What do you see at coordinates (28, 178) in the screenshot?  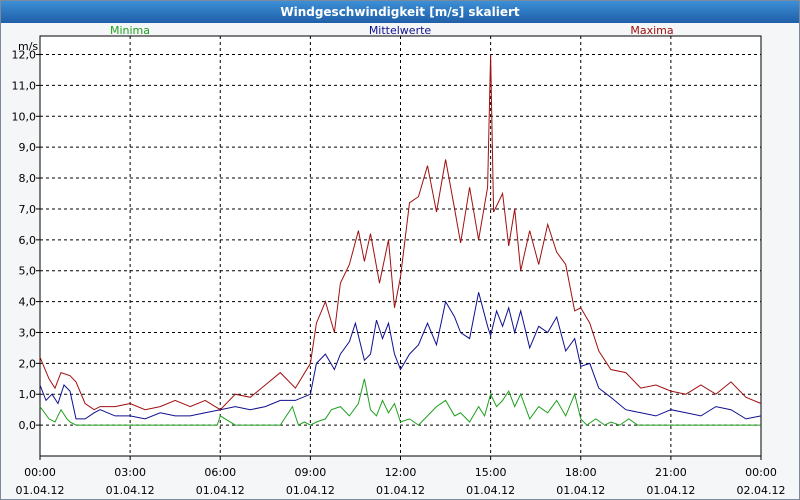 I see `y-tick-label: 8,0` at bounding box center [28, 178].